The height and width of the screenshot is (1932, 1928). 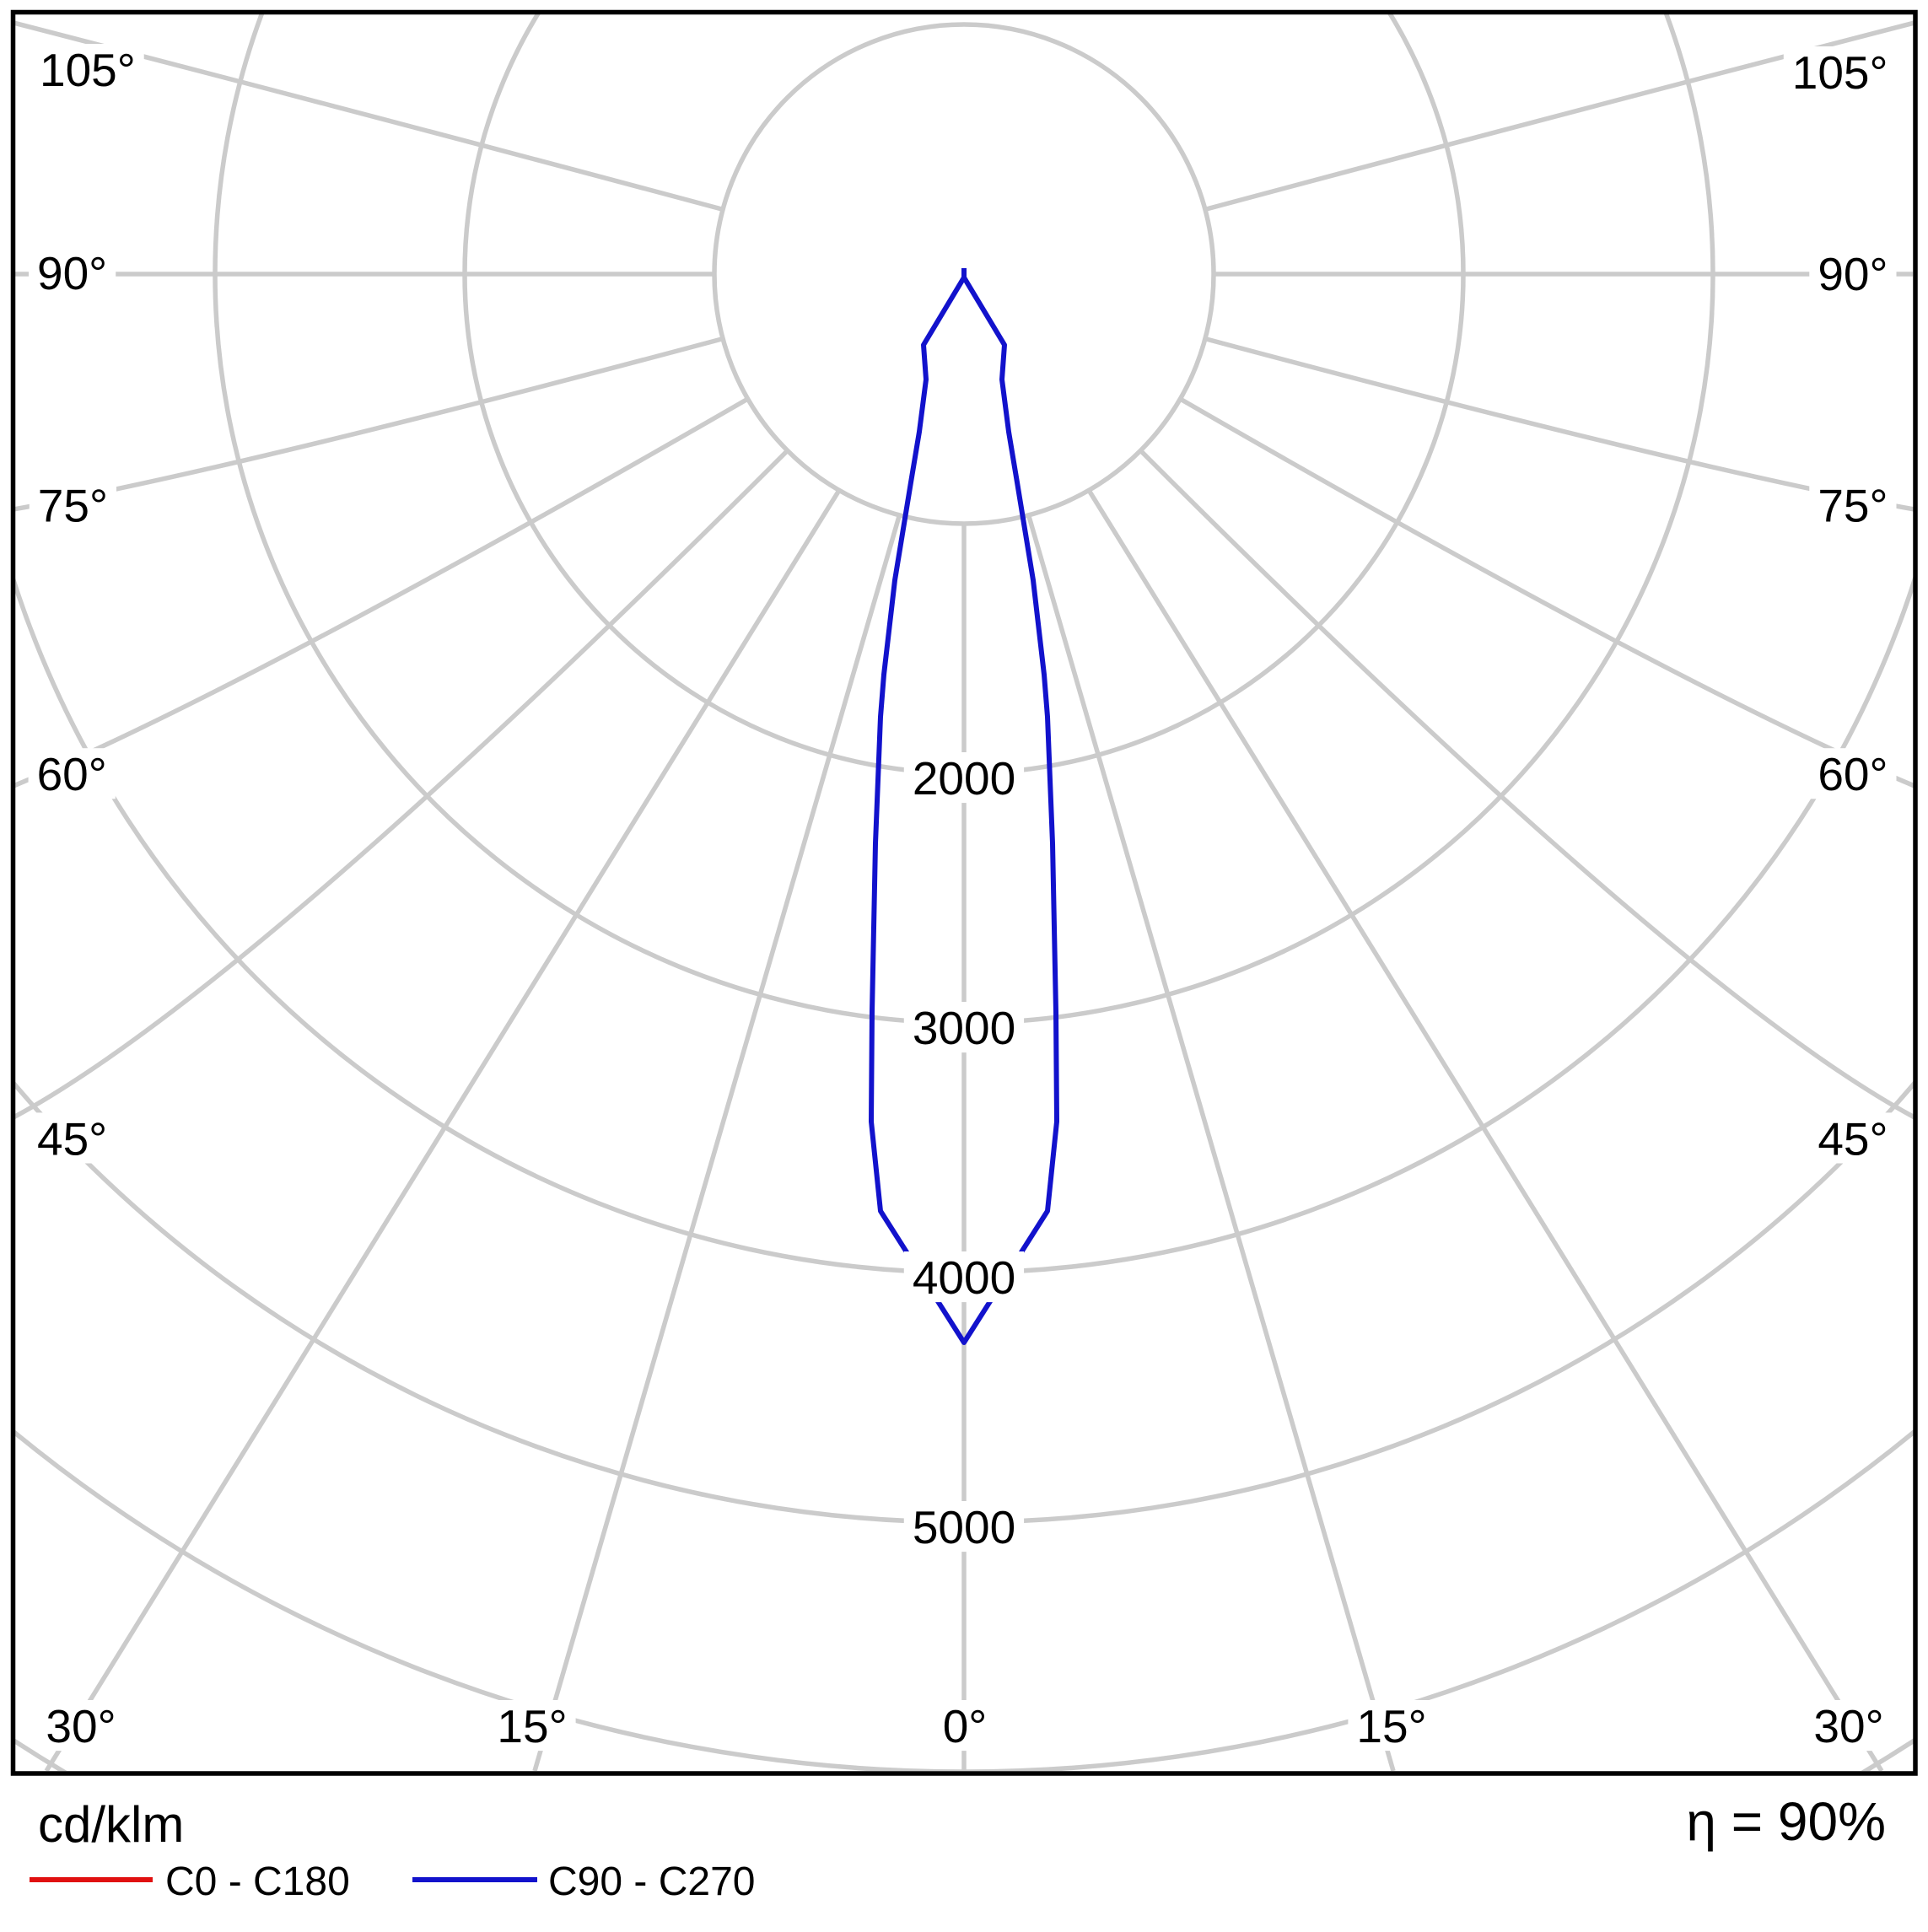 I want to click on svg-text: 5000, so click(x=964, y=1527).